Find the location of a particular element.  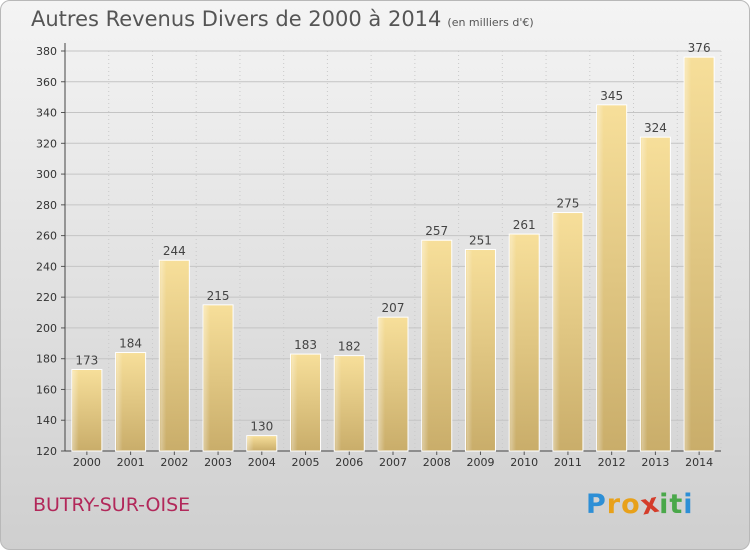

y-tick-label: 360 is located at coordinates (46, 82).